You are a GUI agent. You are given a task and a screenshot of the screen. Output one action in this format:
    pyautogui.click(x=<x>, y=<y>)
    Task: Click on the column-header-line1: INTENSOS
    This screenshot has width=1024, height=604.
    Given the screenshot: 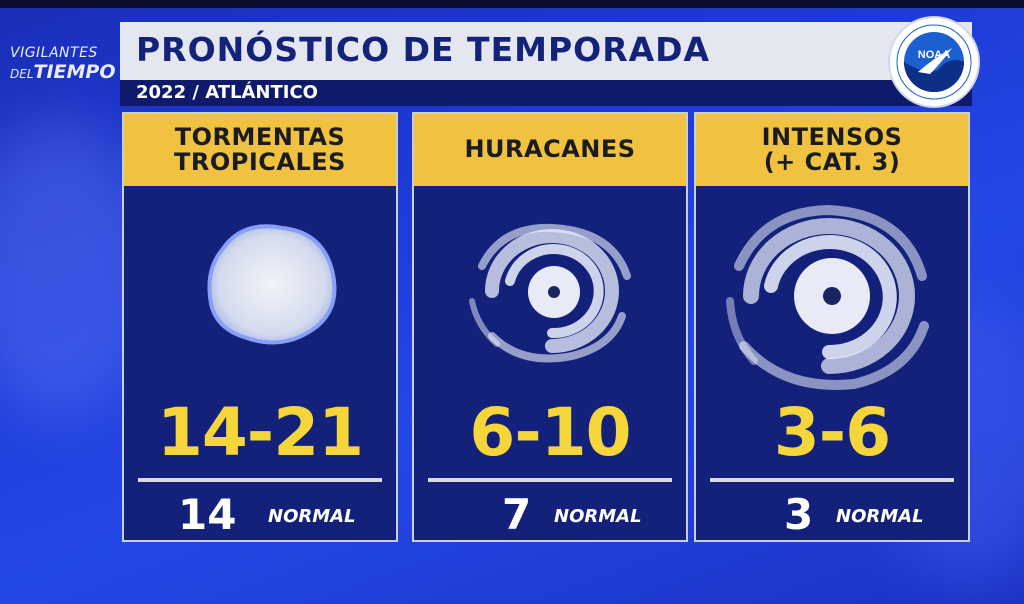 What is the action you would take?
    pyautogui.click(x=832, y=136)
    